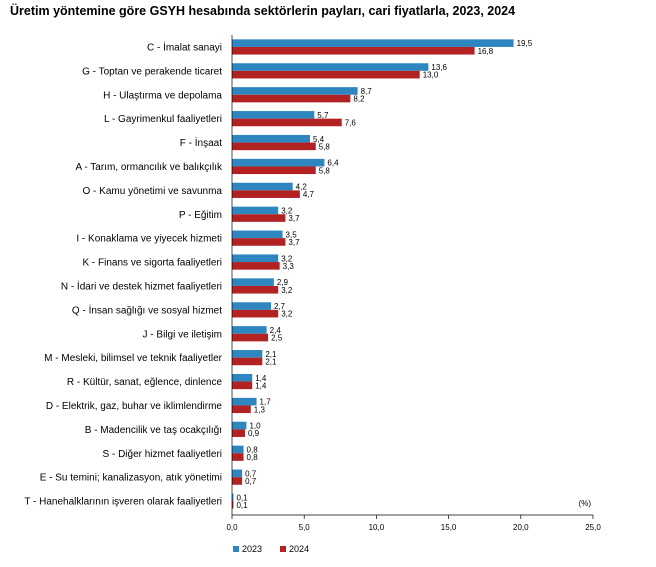  I want to click on data-label-2024: 3,3, so click(289, 266).